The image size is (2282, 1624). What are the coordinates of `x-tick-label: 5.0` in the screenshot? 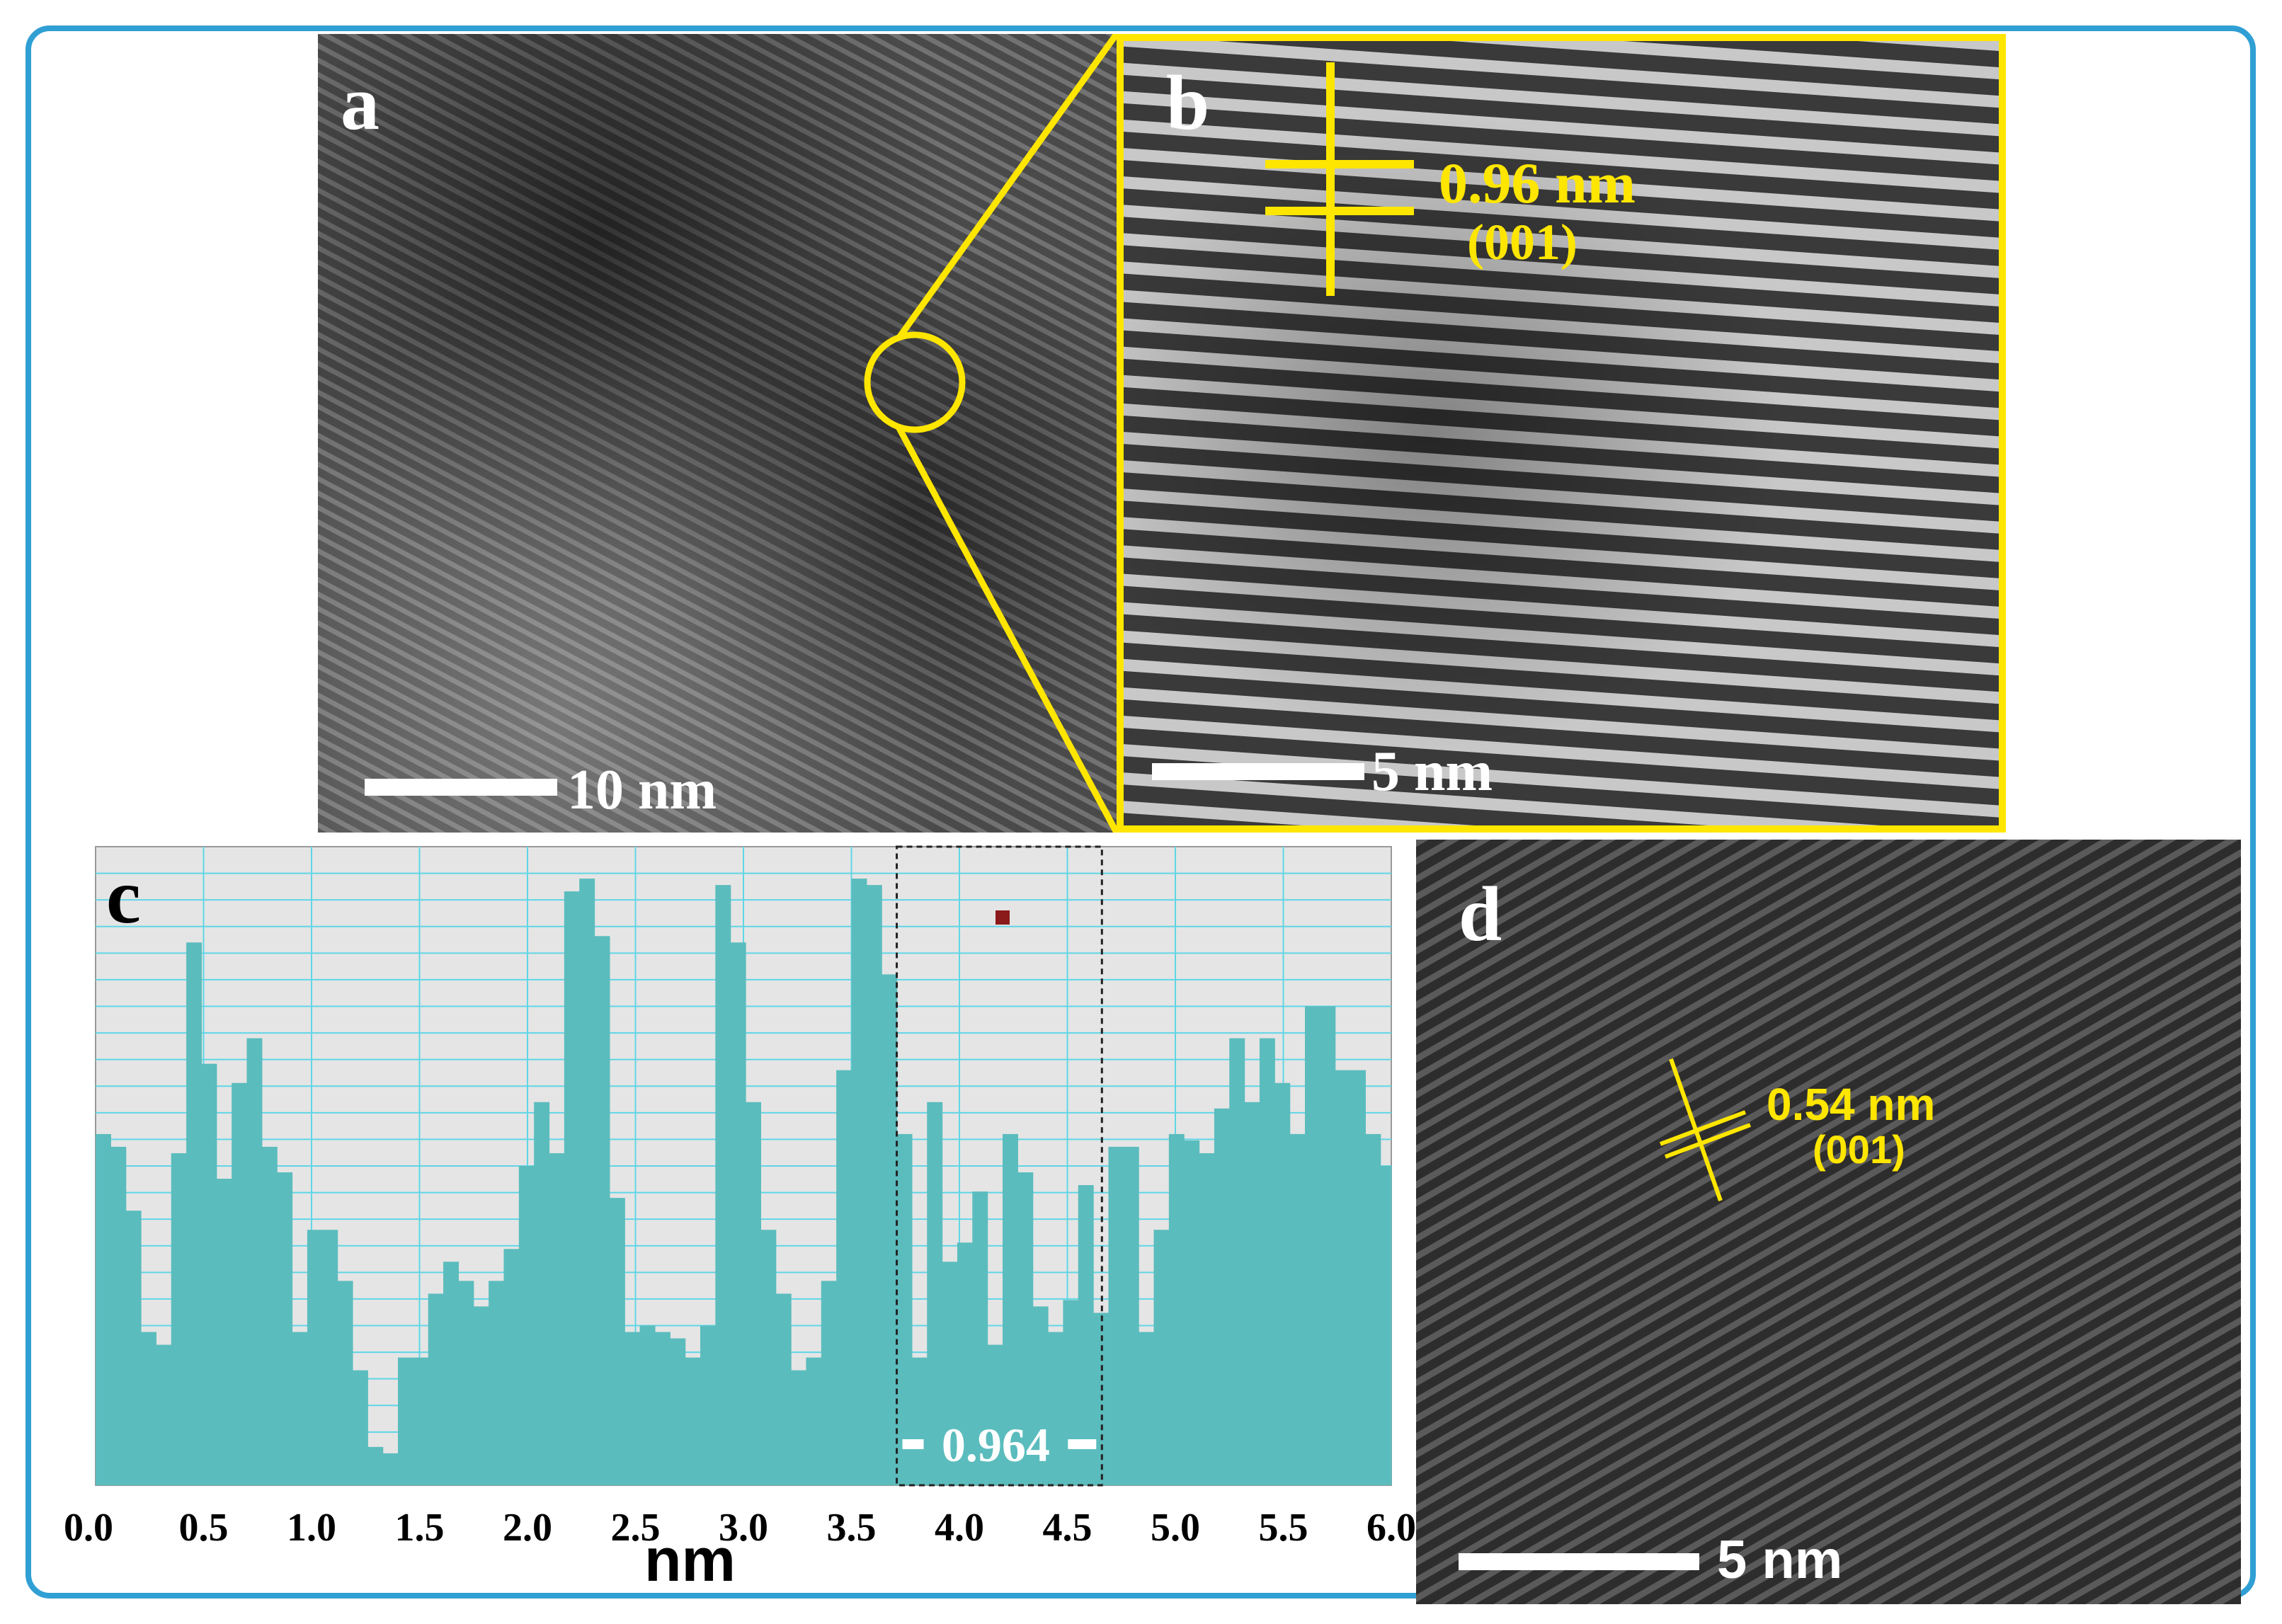 It's located at (1175, 1528).